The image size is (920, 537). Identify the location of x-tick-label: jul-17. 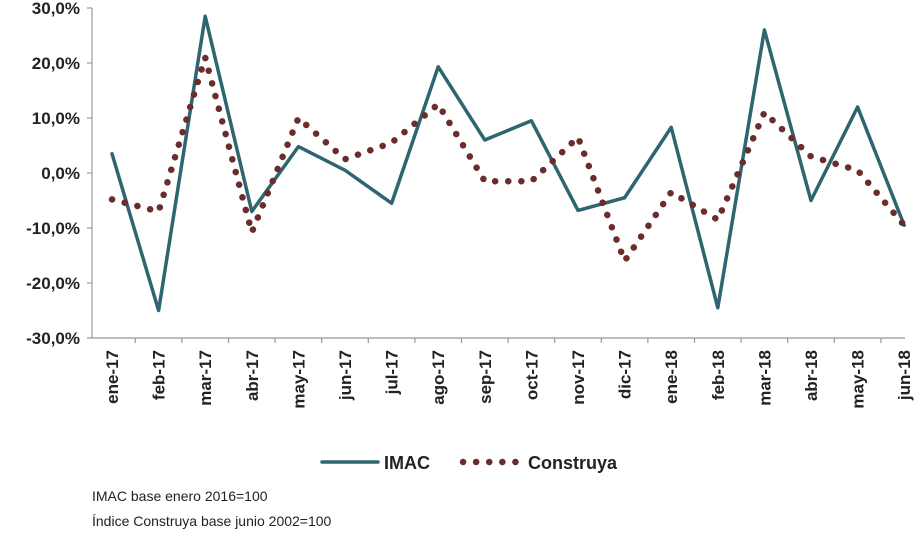
(392, 372).